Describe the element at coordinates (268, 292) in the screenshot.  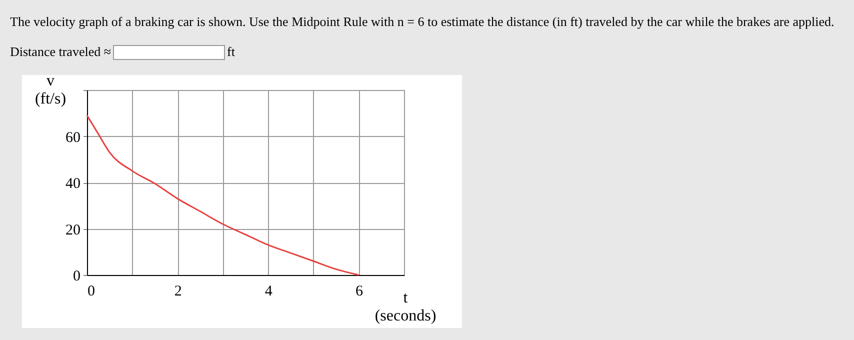
I see `x-tick-label: 4` at that location.